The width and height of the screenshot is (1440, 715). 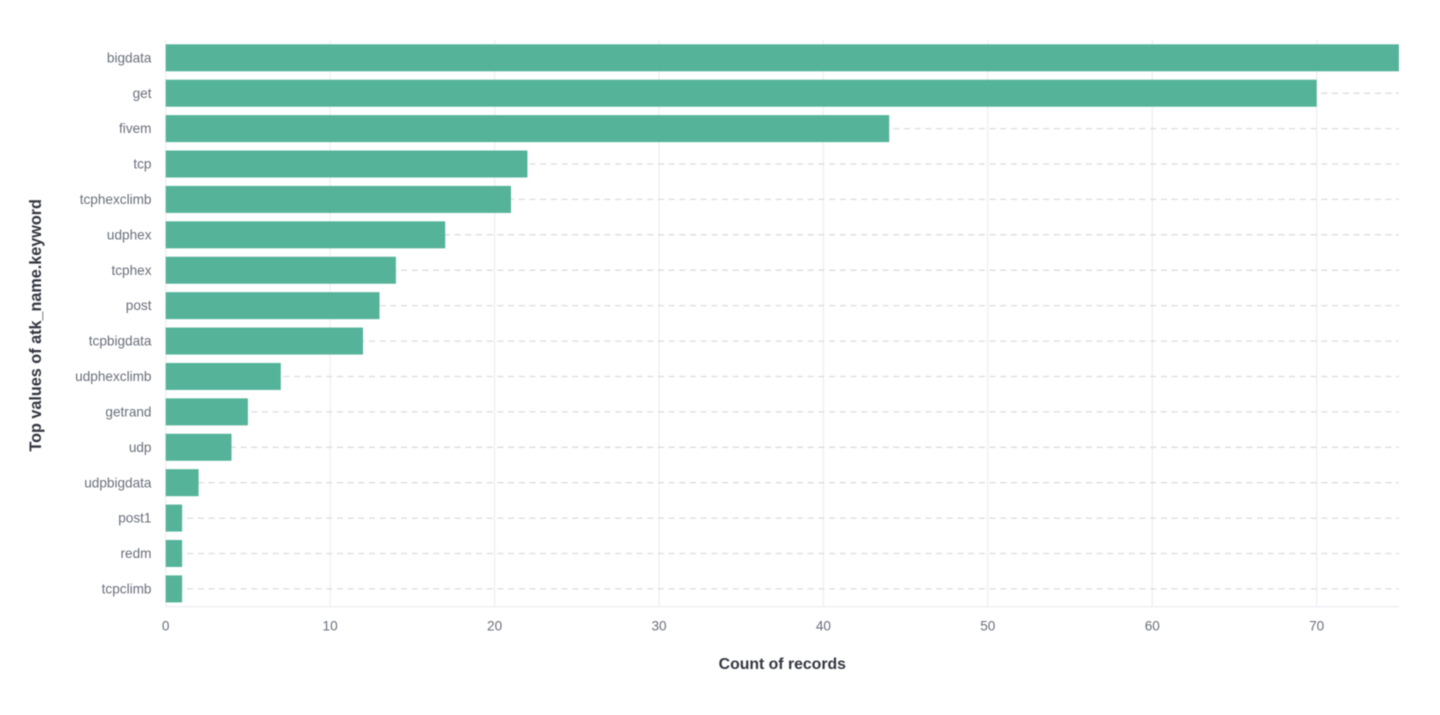 I want to click on svg-text: 10, so click(x=331, y=625).